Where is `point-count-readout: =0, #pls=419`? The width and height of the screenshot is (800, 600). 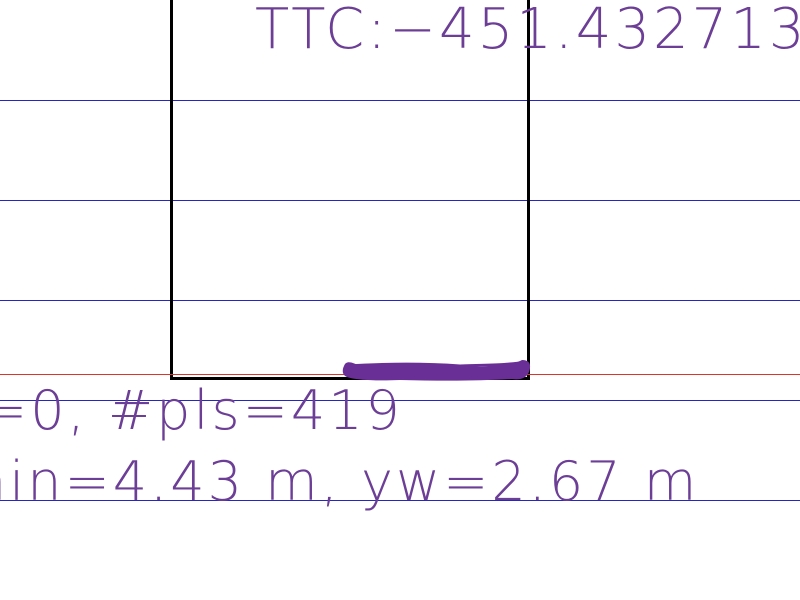 point-count-readout: =0, #pls=419 is located at coordinates (201, 410).